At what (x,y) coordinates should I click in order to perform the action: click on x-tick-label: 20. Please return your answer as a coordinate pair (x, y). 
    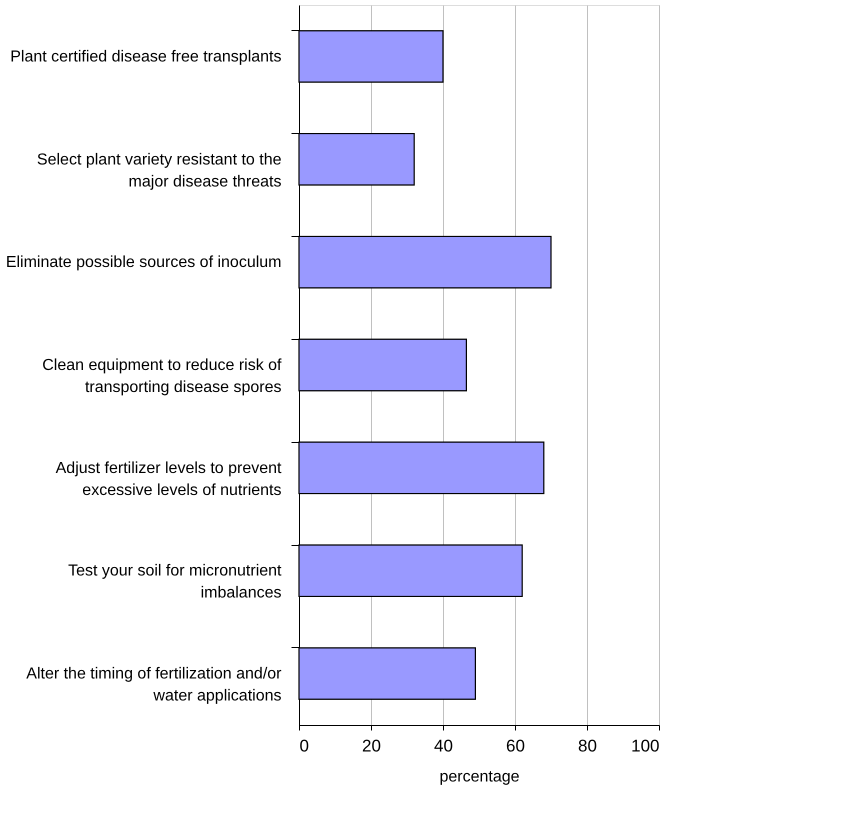
    Looking at the image, I should click on (371, 746).